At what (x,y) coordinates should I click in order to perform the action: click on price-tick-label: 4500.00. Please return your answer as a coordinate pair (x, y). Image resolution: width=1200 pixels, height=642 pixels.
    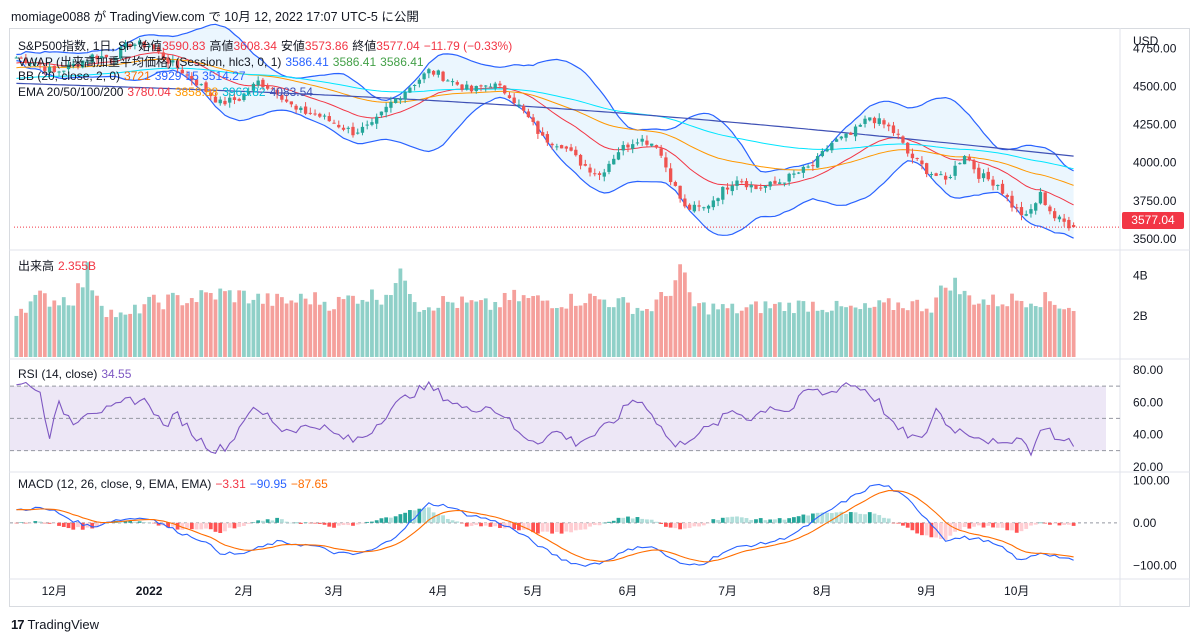
    Looking at the image, I should click on (1155, 86).